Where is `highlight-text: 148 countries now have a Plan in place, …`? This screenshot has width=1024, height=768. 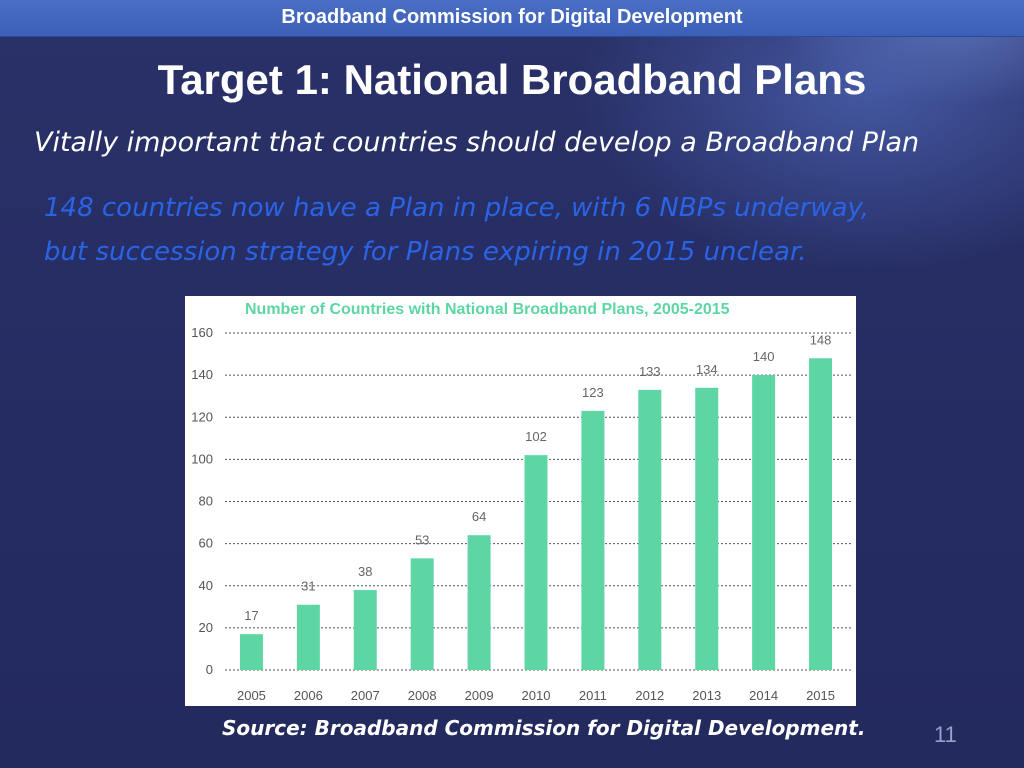 highlight-text: 148 countries now have a Plan in place, … is located at coordinates (524, 230).